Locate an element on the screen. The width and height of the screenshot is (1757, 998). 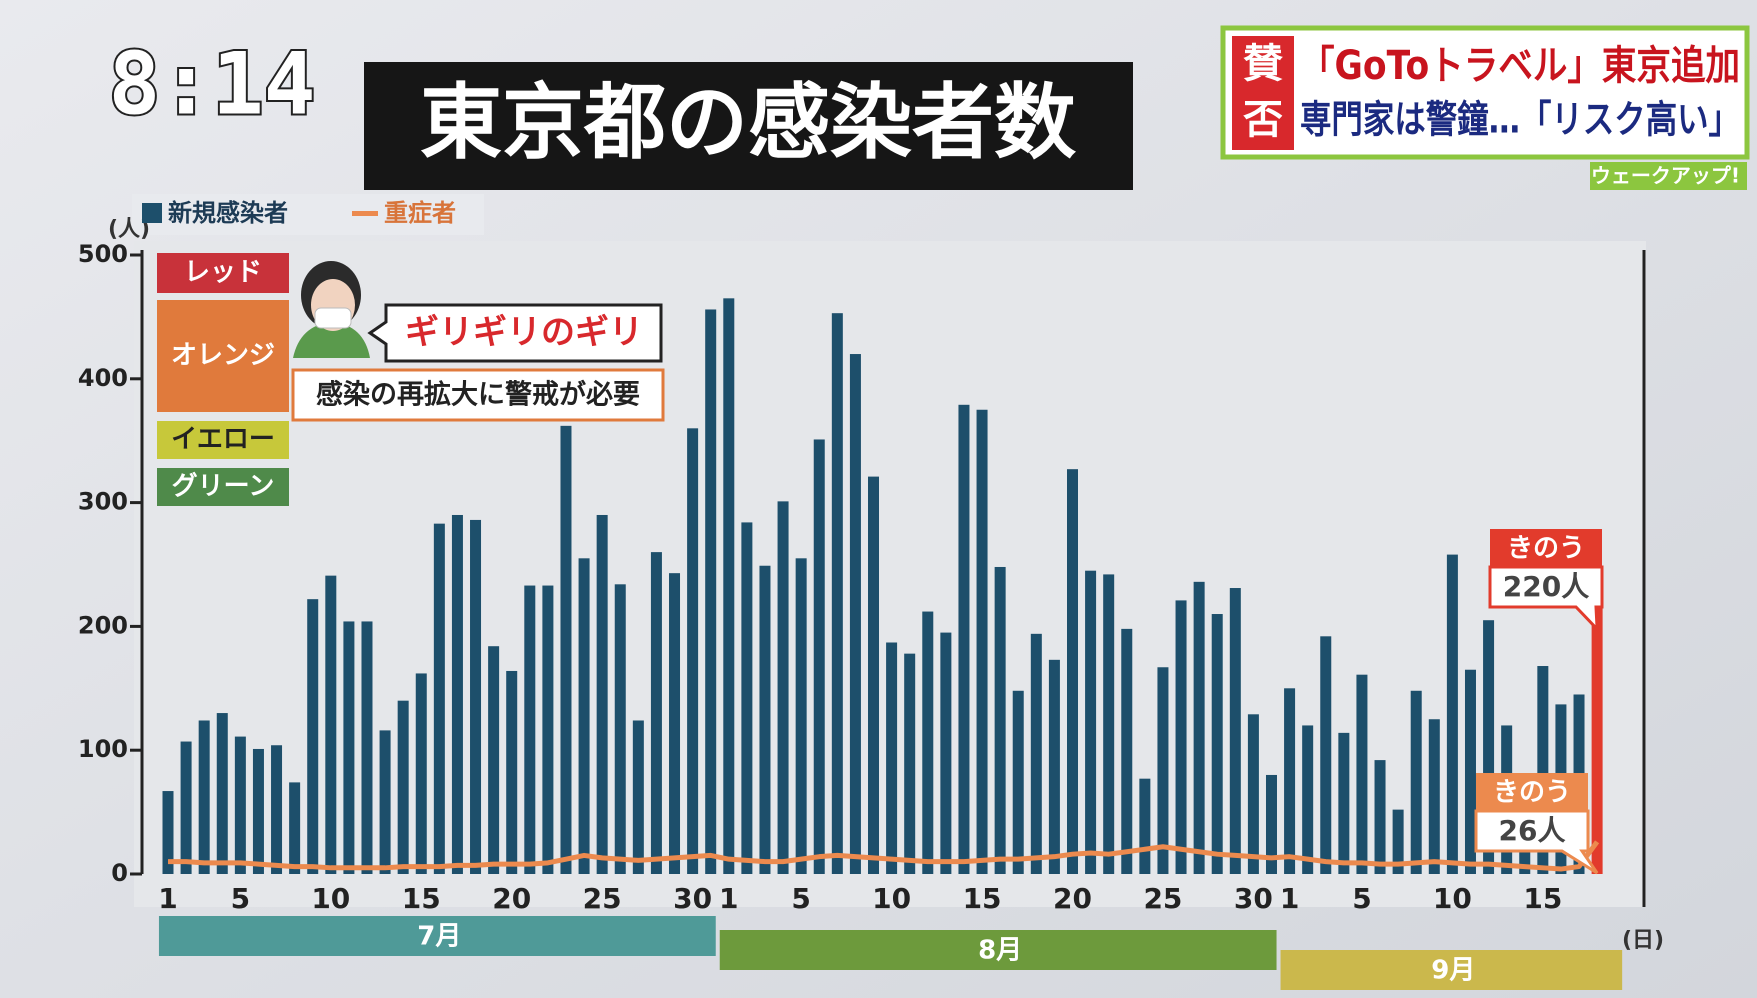
program-strip is located at coordinates (1668, 176).